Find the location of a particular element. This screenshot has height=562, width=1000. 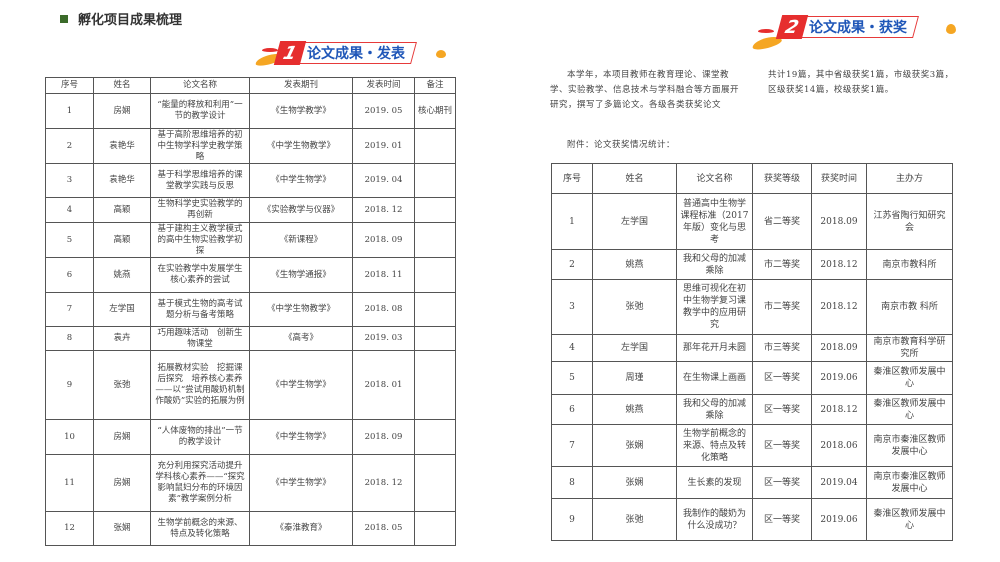

column-header: 发表时间 is located at coordinates (383, 85).